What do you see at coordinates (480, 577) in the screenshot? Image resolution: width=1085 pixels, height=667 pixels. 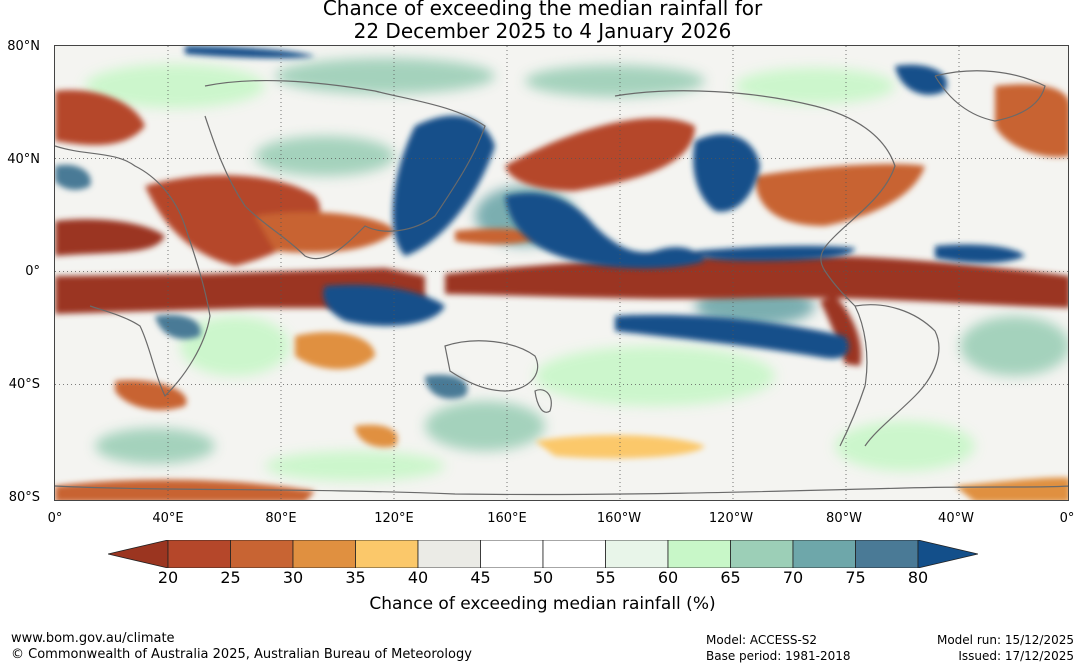 I see `colorbar-tick: 45` at bounding box center [480, 577].